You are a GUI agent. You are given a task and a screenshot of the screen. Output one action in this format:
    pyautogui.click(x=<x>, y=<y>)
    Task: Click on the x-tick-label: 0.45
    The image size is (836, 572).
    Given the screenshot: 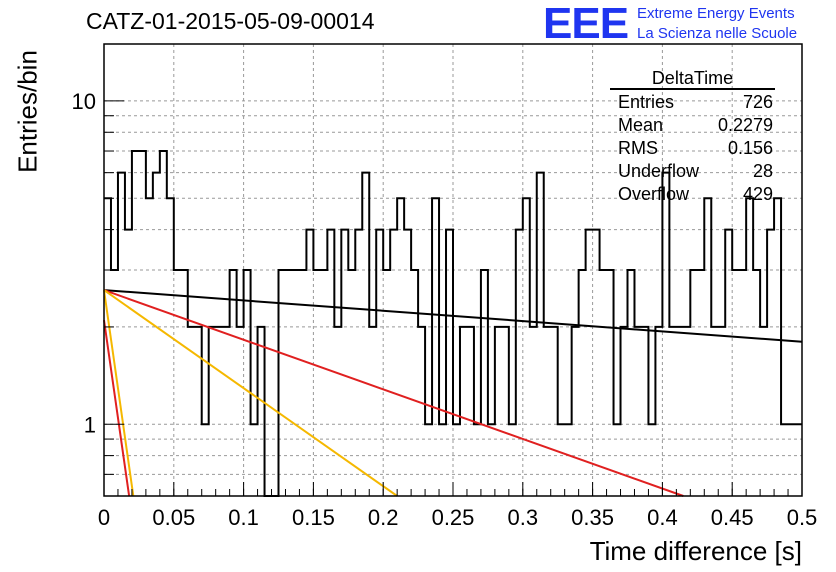 What is the action you would take?
    pyautogui.click(x=732, y=517)
    